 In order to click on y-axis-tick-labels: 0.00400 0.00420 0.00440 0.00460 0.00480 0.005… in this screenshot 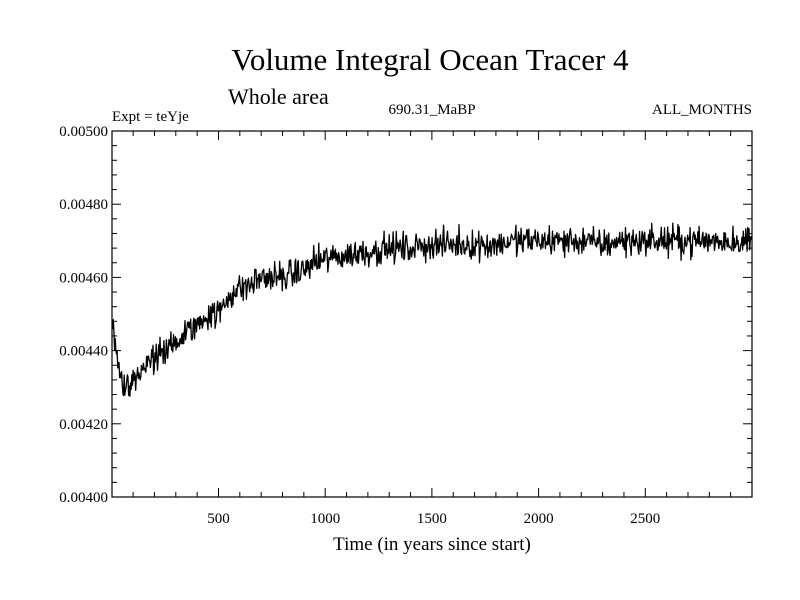, I will do `click(83, 315)`.